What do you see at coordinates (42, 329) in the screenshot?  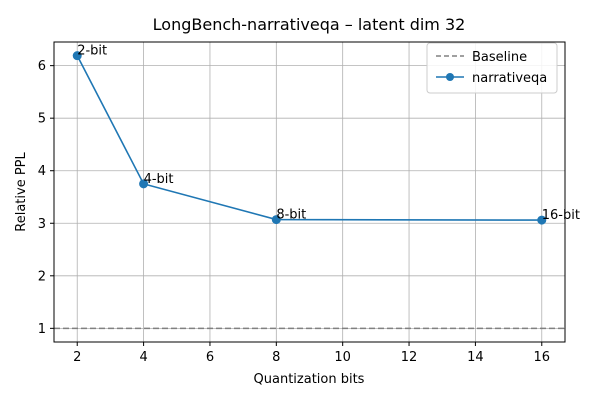 I see `y-tick-label: 1` at bounding box center [42, 329].